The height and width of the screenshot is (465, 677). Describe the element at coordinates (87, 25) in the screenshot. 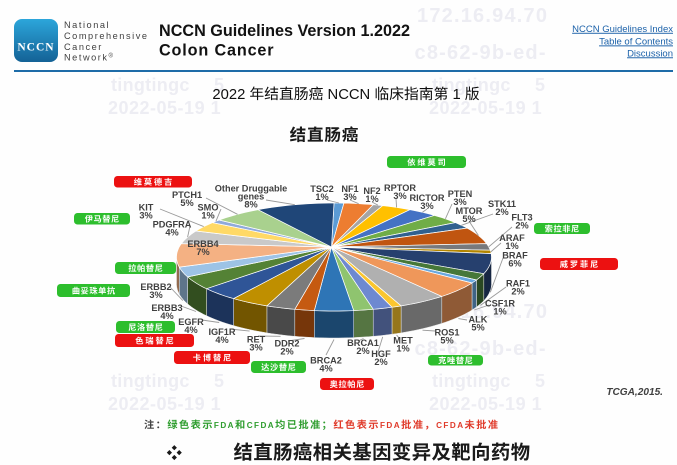

I see `svg-text: National` at that location.